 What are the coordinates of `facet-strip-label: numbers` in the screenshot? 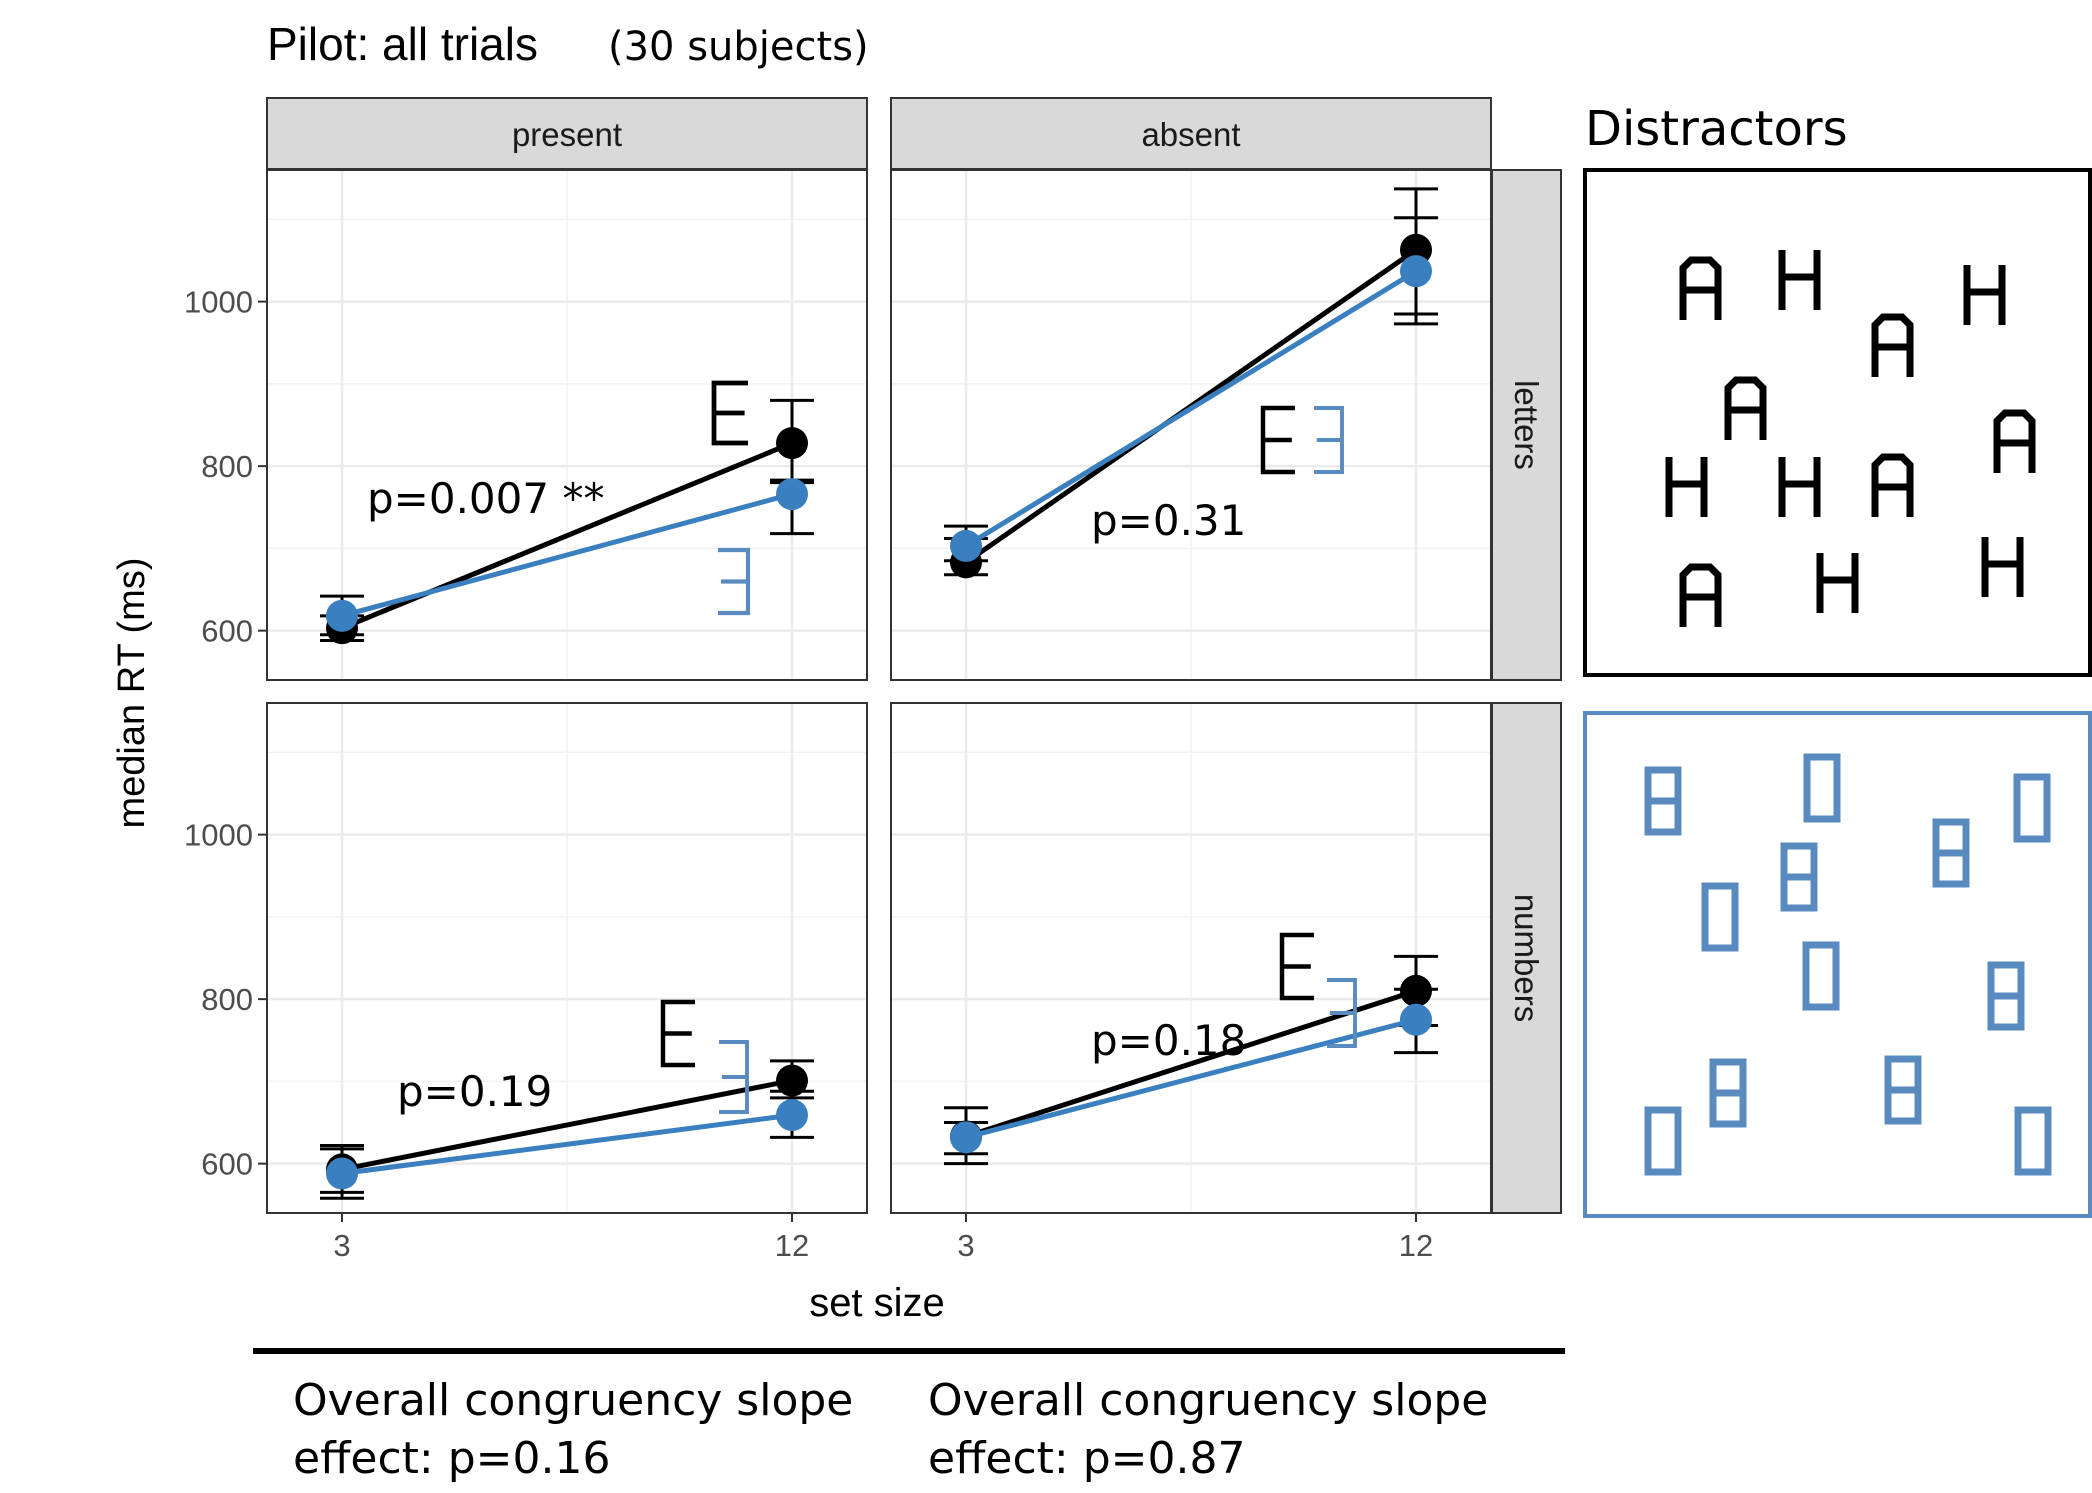 It's located at (1526, 958).